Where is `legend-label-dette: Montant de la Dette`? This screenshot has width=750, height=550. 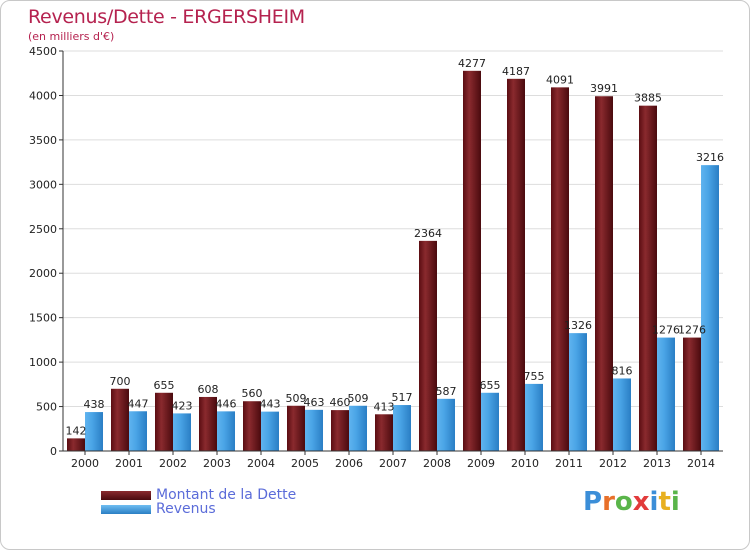 legend-label-dette: Montant de la Dette is located at coordinates (226, 495).